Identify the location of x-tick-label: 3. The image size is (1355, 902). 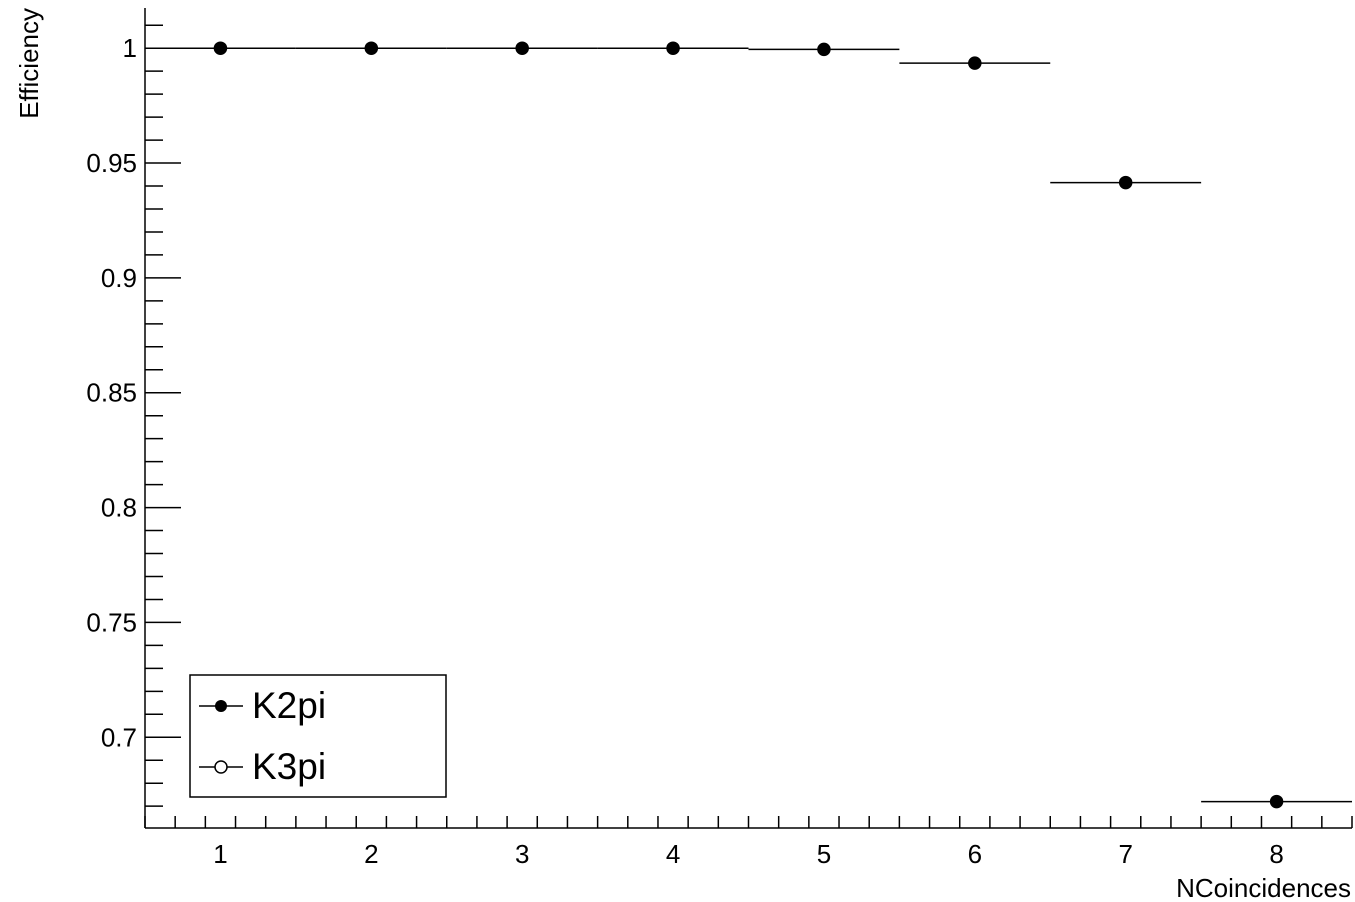
(522, 854).